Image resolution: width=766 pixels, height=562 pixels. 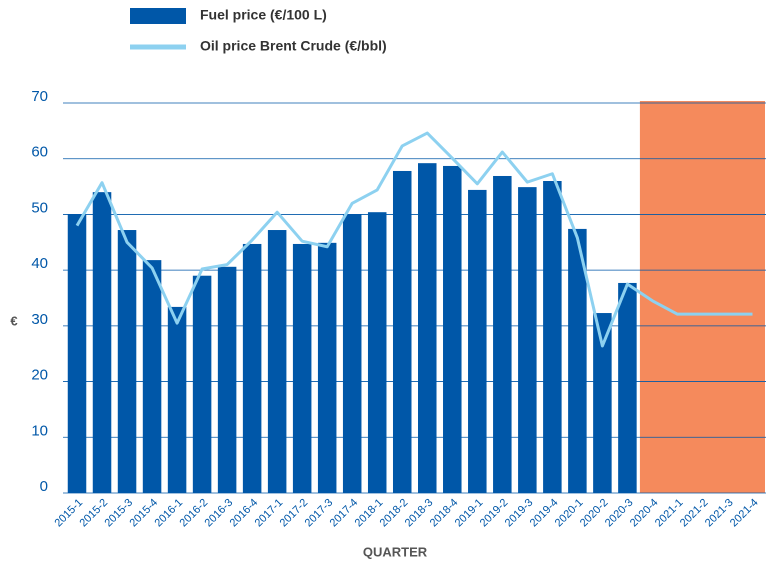 What do you see at coordinates (39, 96) in the screenshot?
I see `y-tick-label: 70` at bounding box center [39, 96].